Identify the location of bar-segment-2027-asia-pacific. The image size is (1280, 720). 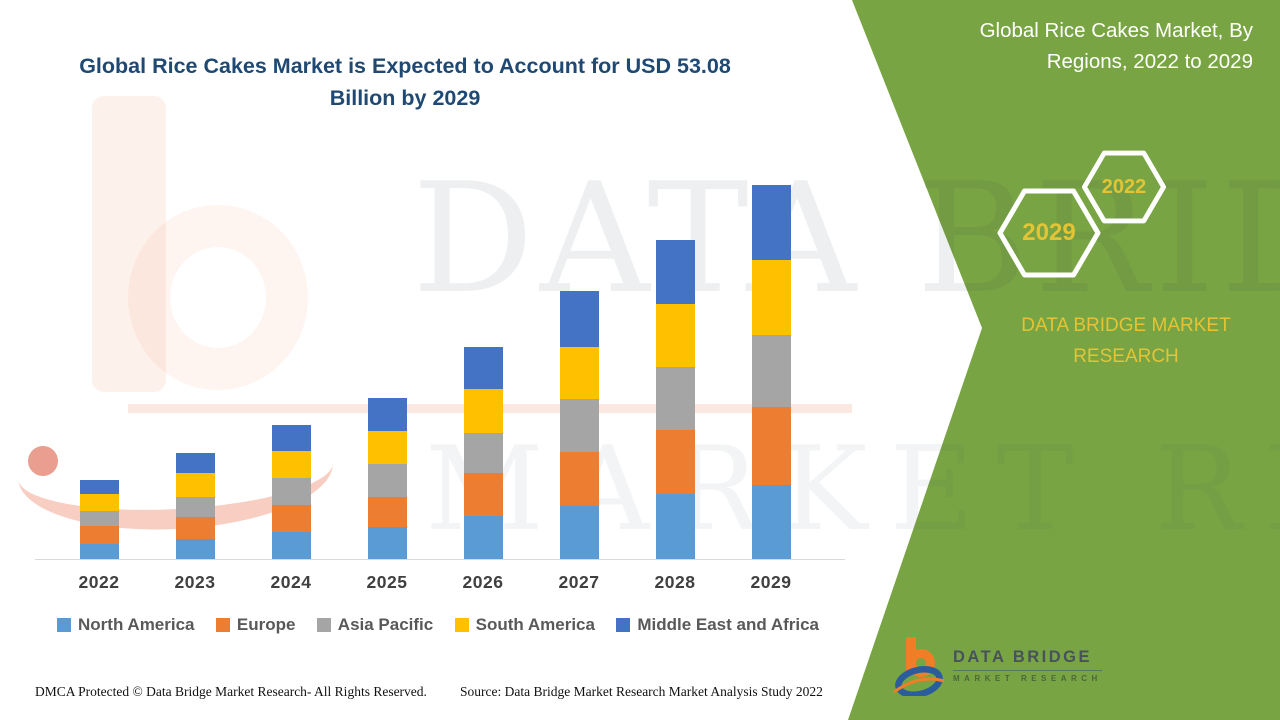
(579, 425).